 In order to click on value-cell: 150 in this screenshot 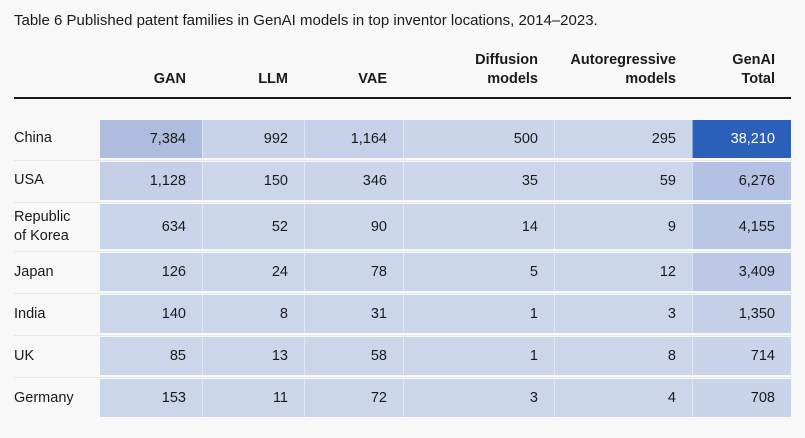, I will do `click(253, 180)`.